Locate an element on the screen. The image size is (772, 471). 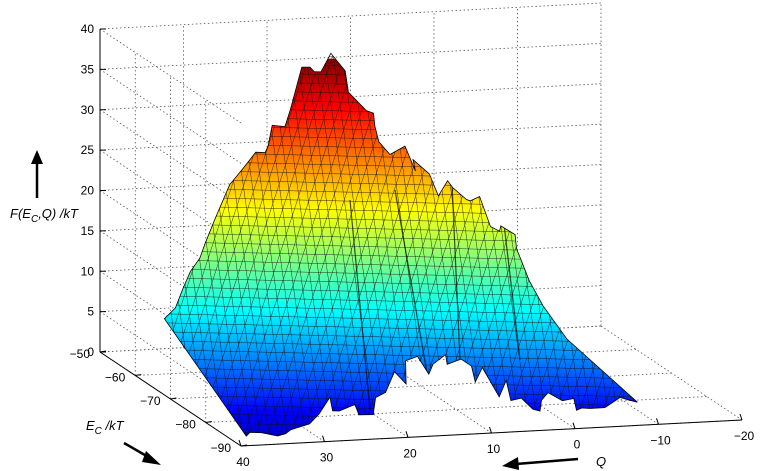
y-axis-label: EC /kT is located at coordinates (105, 427).